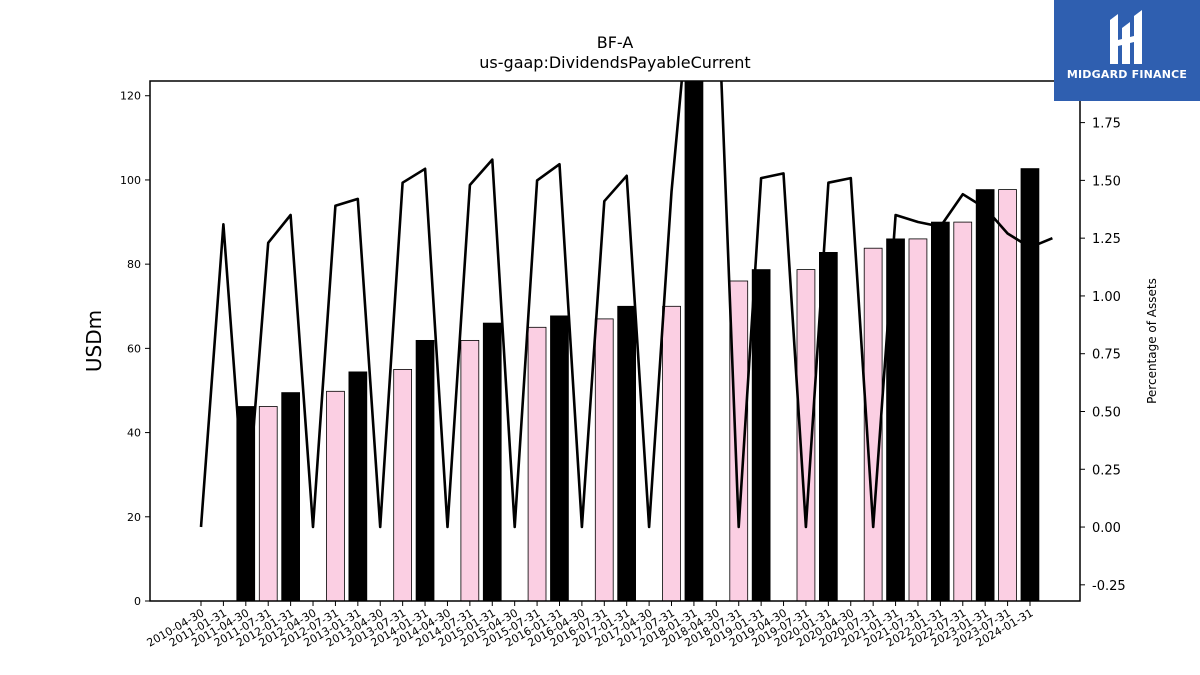 The width and height of the screenshot is (1200, 675). I want to click on y-tick-label: 20, so click(134, 517).